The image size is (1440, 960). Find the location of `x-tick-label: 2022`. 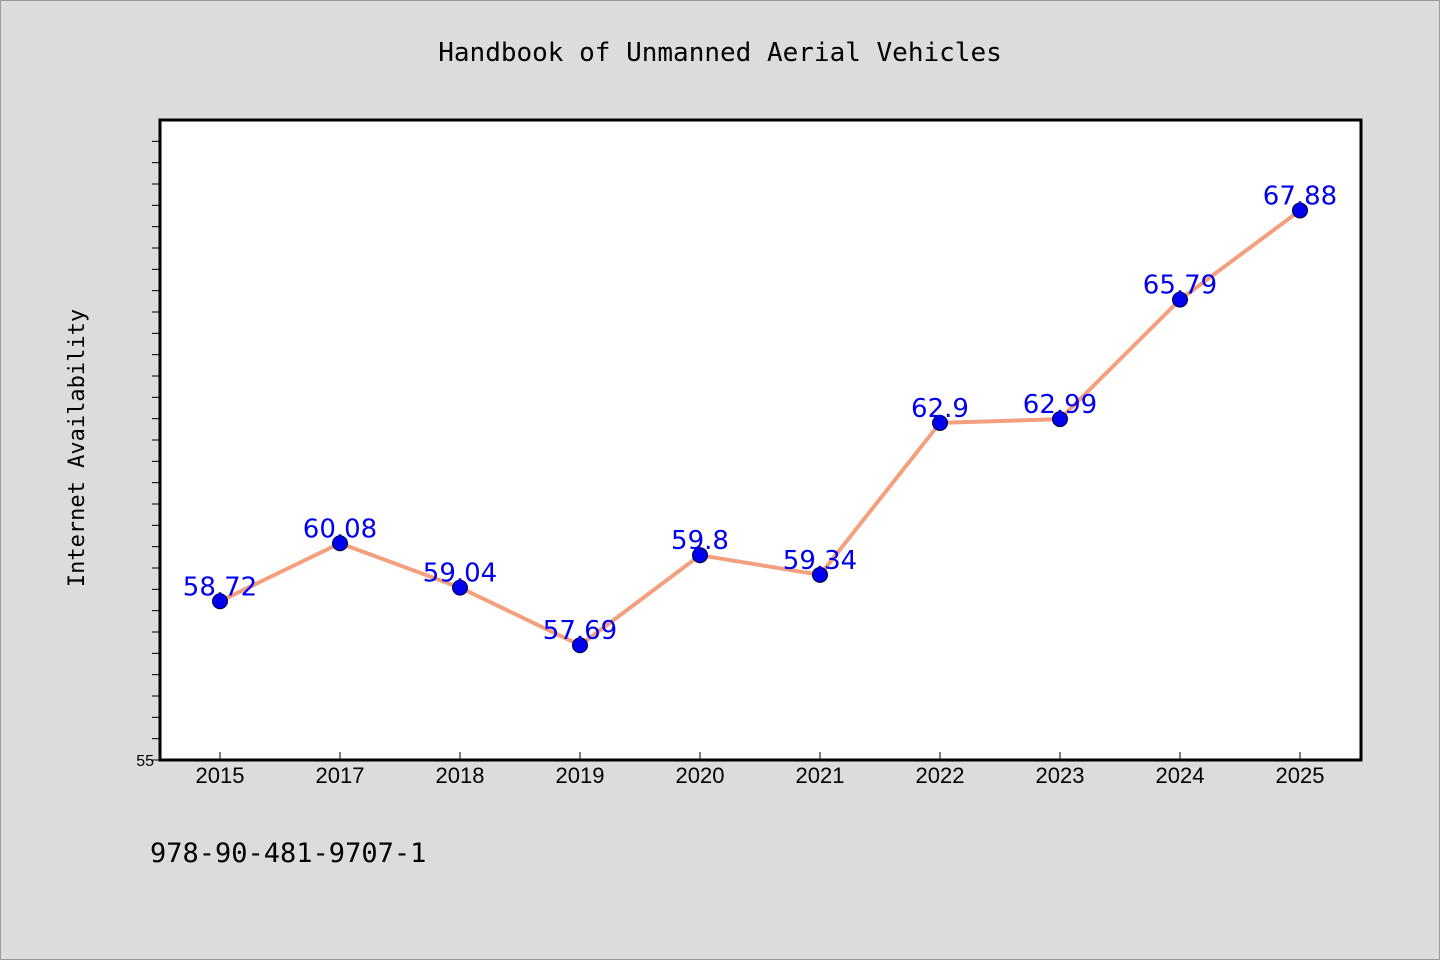

x-tick-label: 2022 is located at coordinates (940, 775).